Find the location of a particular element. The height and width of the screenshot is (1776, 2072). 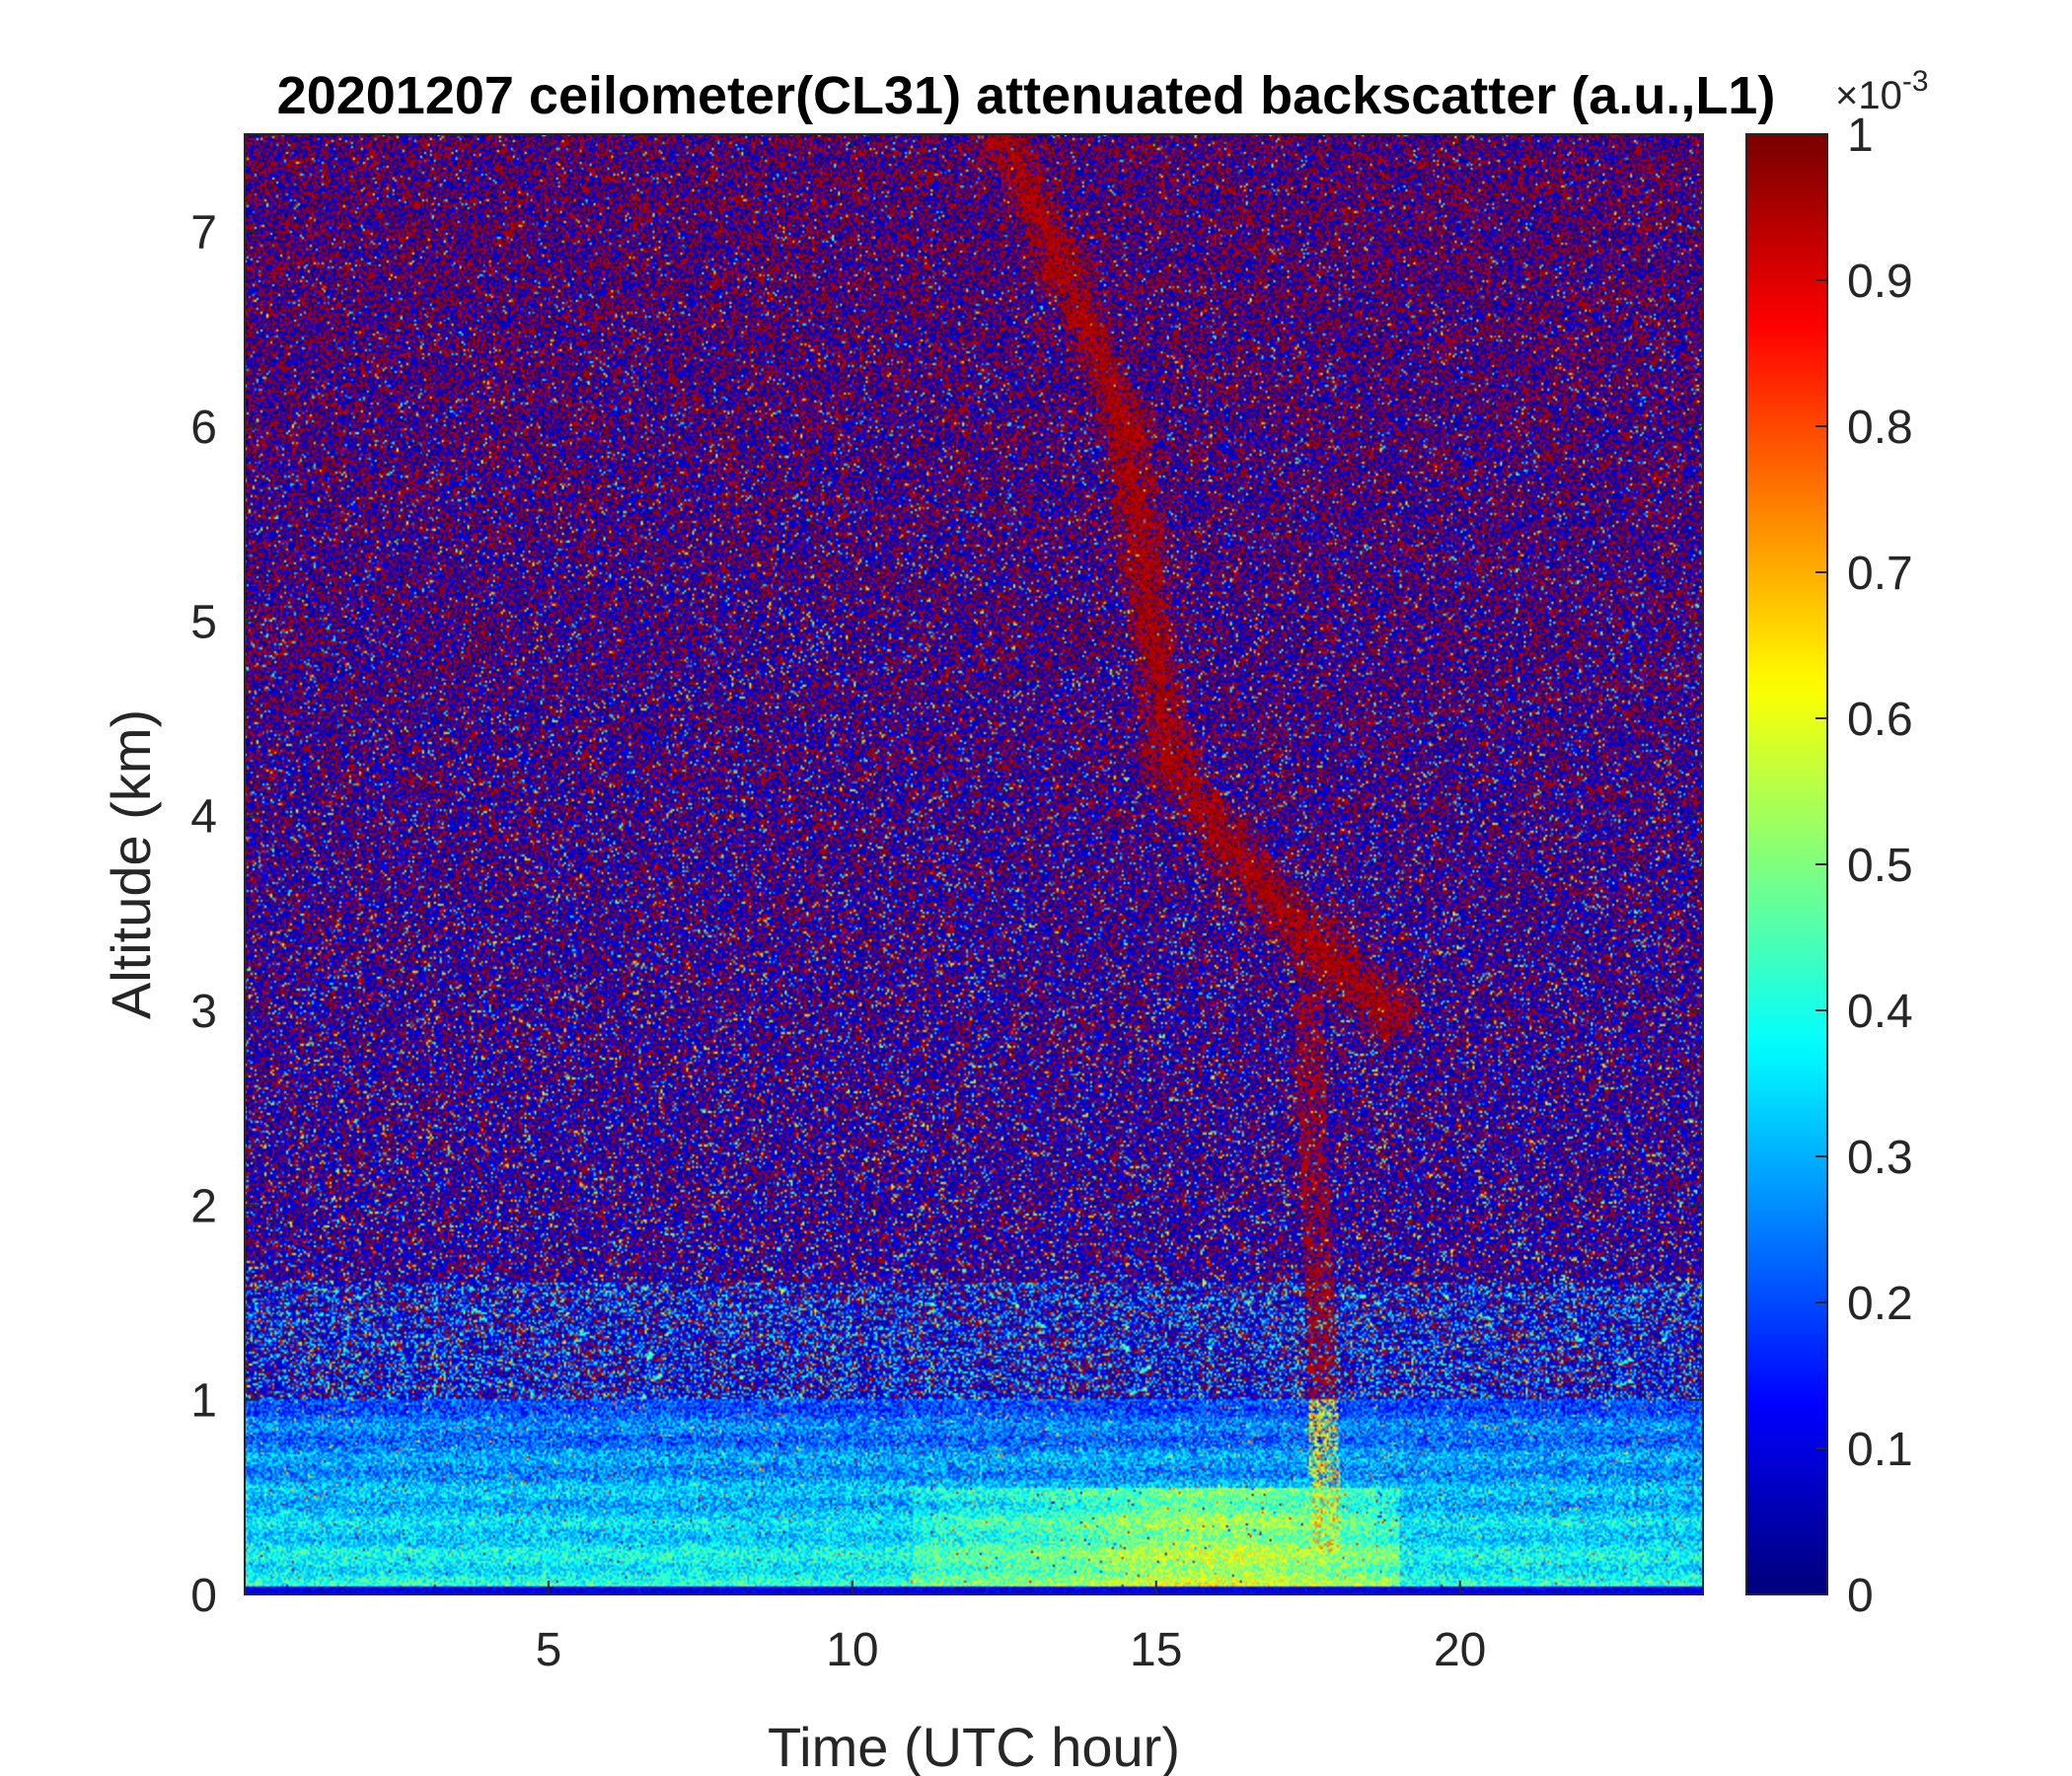

y-axis-label: Altitude (km) is located at coordinates (131, 864).